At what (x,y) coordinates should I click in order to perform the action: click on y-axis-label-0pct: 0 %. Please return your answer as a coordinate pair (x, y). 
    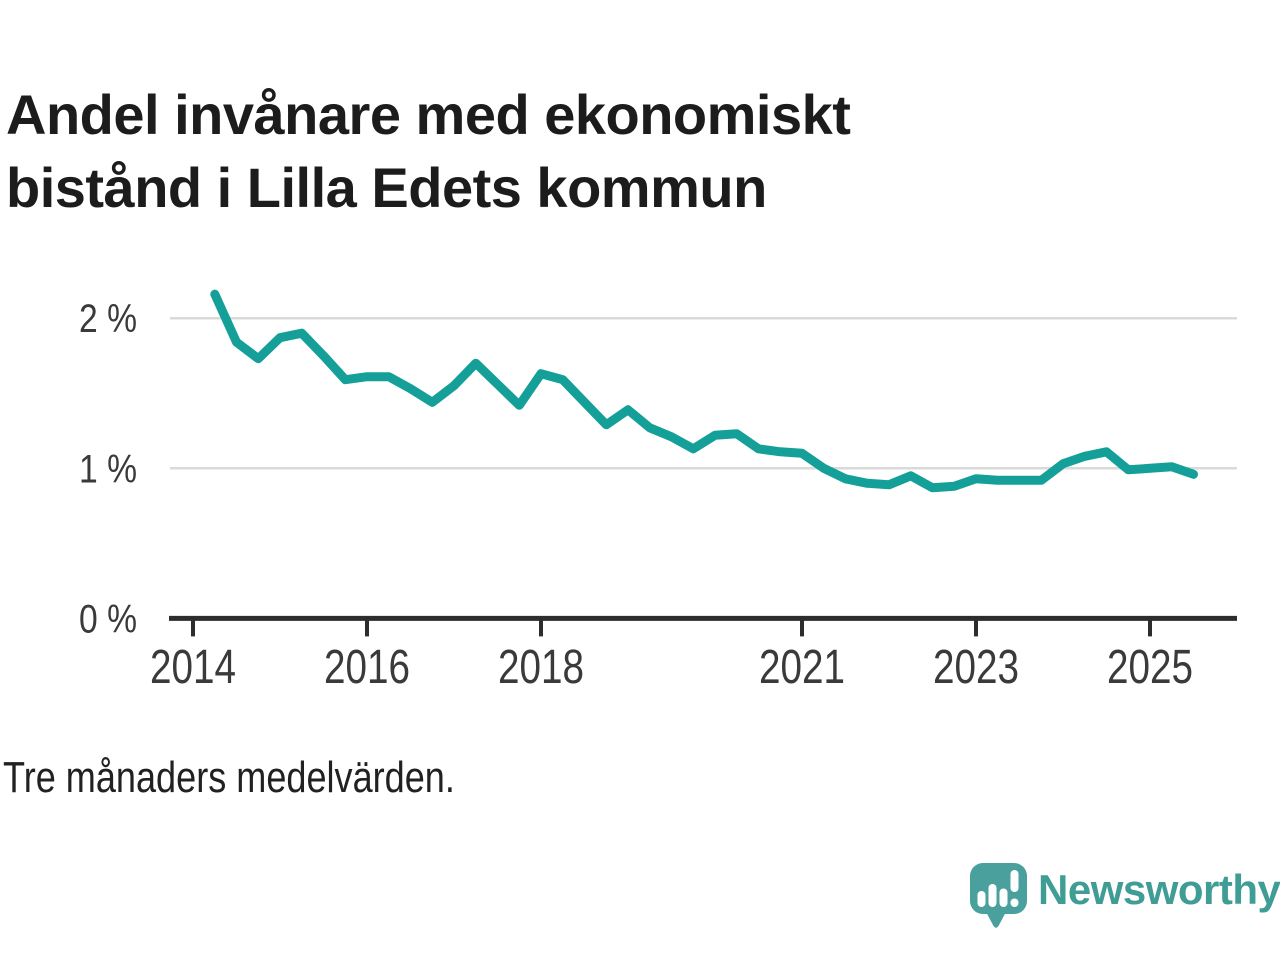
    Looking at the image, I should click on (108, 619).